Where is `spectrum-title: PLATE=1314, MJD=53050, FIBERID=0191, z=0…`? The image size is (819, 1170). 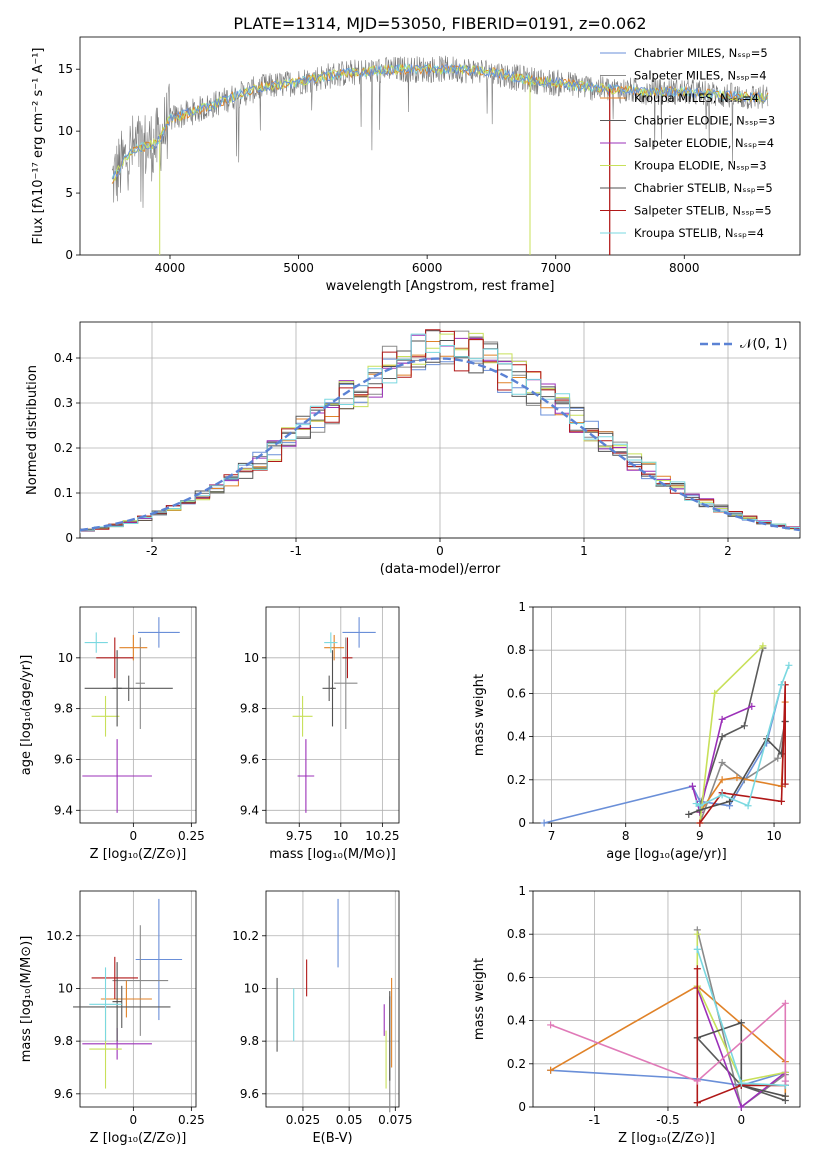 spectrum-title: PLATE=1314, MJD=53050, FIBERID=0191, z=0… is located at coordinates (439, 23).